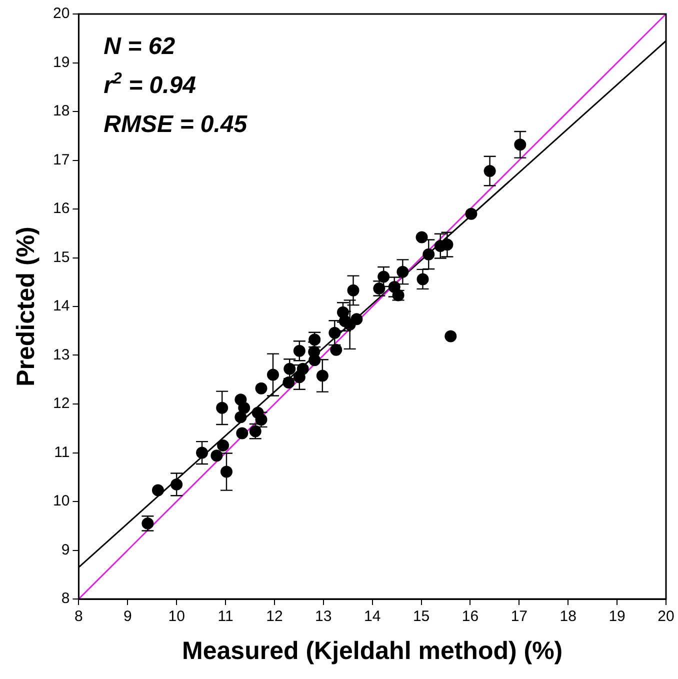 This screenshot has height=679, width=678. What do you see at coordinates (65, 599) in the screenshot?
I see `y-tick-label: 8` at bounding box center [65, 599].